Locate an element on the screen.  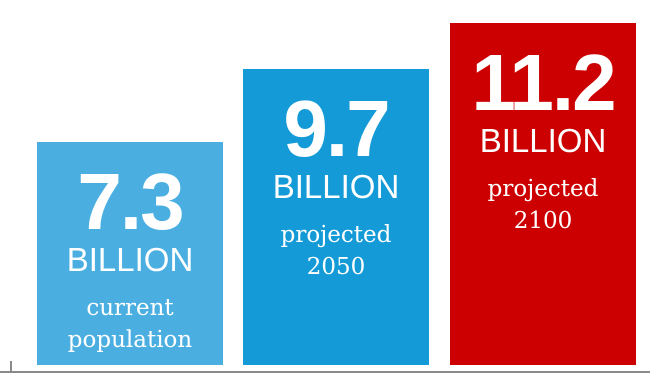
bar-category-line-1: current is located at coordinates (130, 308).